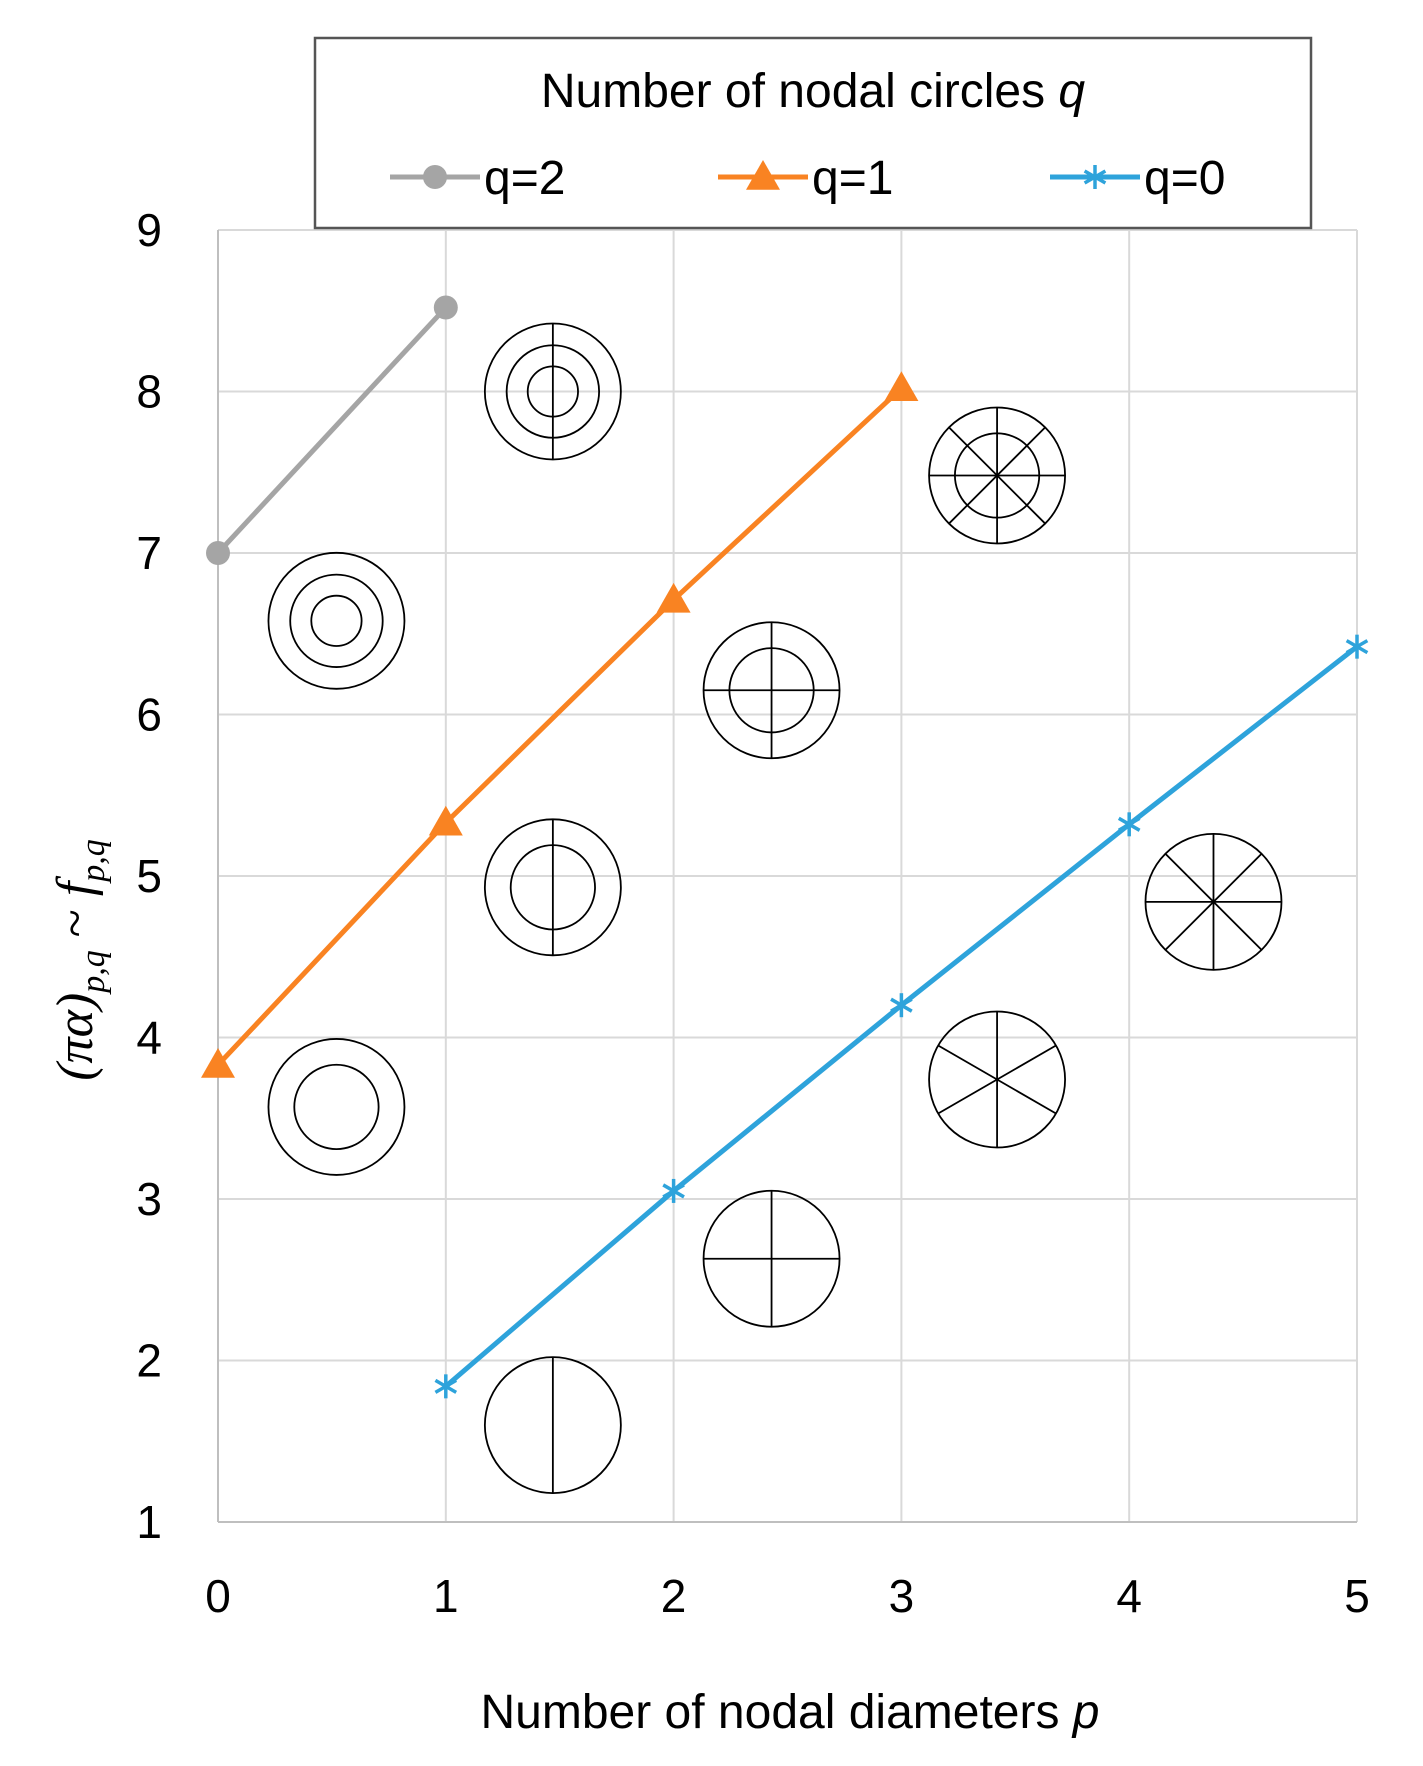 The image size is (1423, 1766). Describe the element at coordinates (852, 178) in the screenshot. I see `legend-label: q=1` at that location.